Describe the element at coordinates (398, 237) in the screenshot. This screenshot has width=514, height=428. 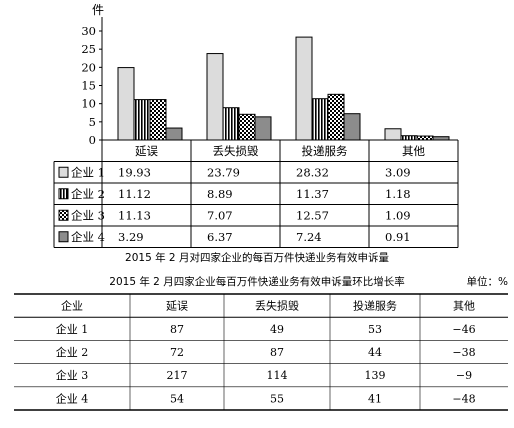
I see `data-label: 0.91` at that location.